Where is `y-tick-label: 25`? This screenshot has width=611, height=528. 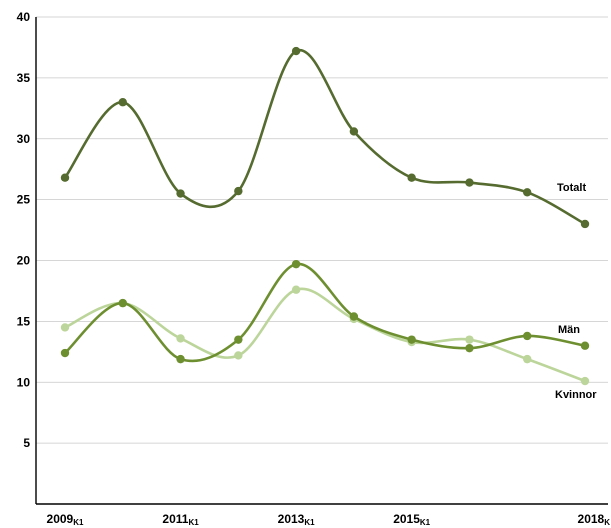 y-tick-label: 25 is located at coordinates (24, 200).